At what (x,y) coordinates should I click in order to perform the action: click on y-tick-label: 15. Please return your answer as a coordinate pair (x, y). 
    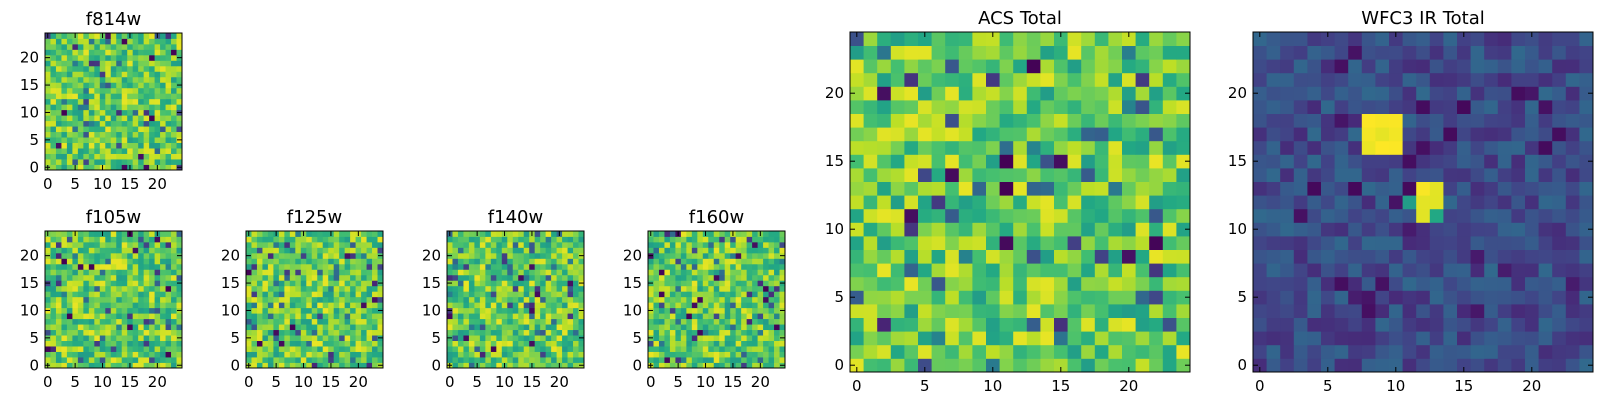
    Looking at the image, I should click on (29, 283).